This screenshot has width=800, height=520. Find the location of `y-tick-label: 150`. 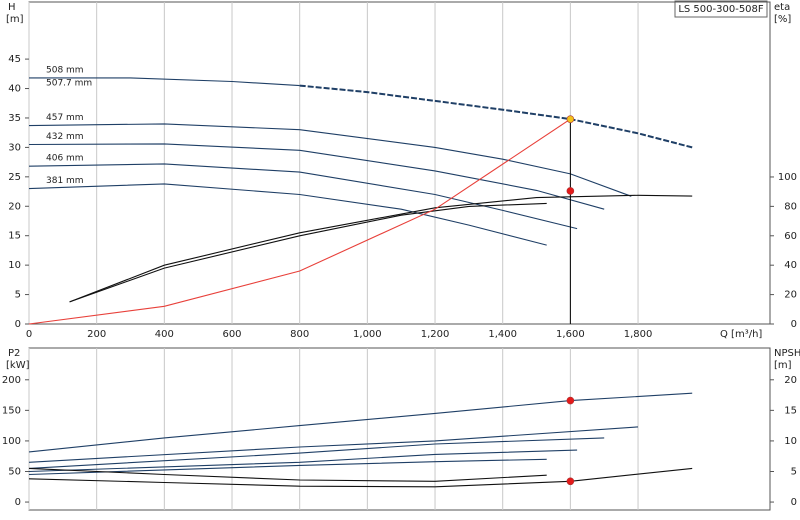

y-tick-label: 150 is located at coordinates (11, 410).